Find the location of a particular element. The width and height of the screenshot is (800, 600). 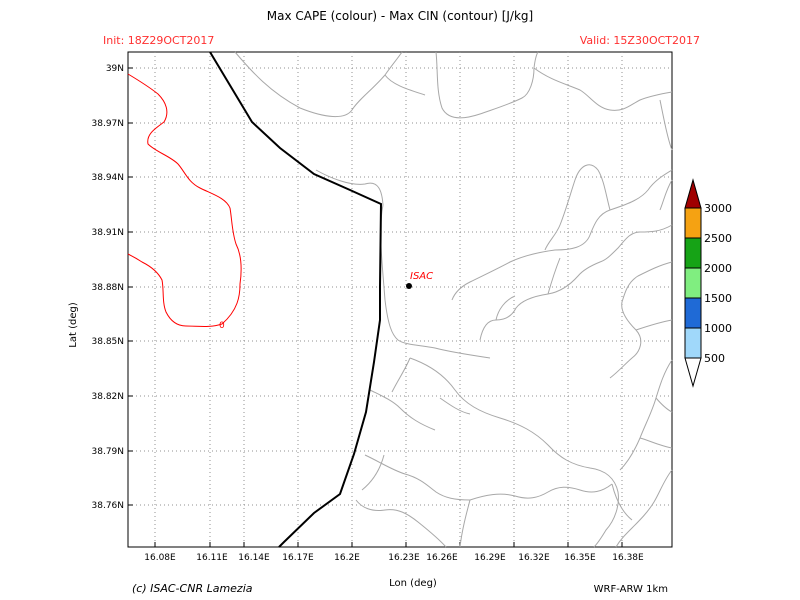

lon-tick-label: 16.08E is located at coordinates (160, 558).